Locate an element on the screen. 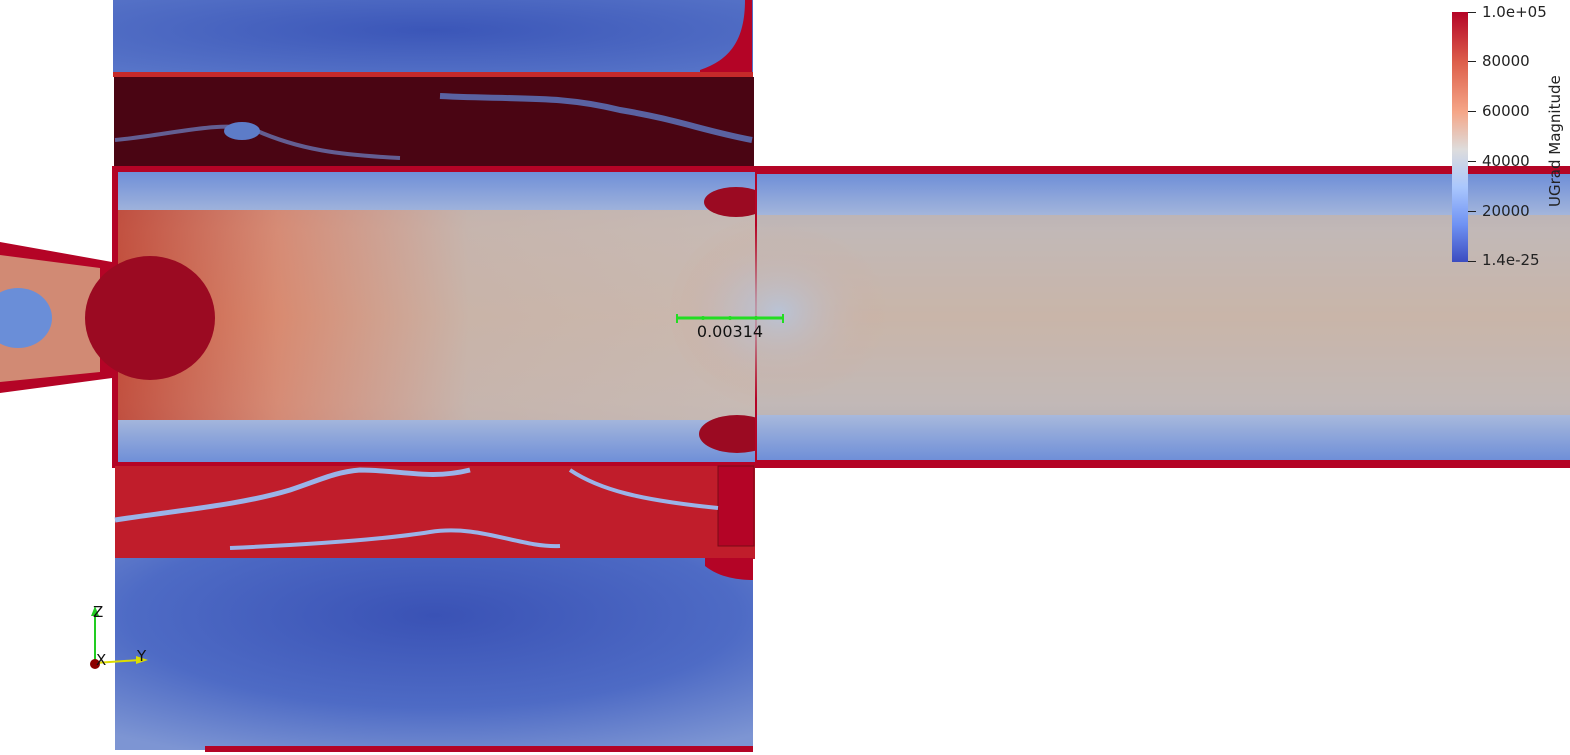  jet-hotspot is located at coordinates (150, 318).